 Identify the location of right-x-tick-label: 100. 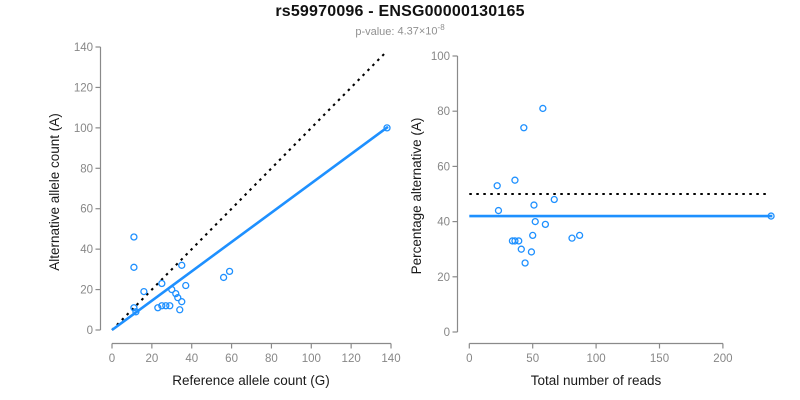
(596, 359).